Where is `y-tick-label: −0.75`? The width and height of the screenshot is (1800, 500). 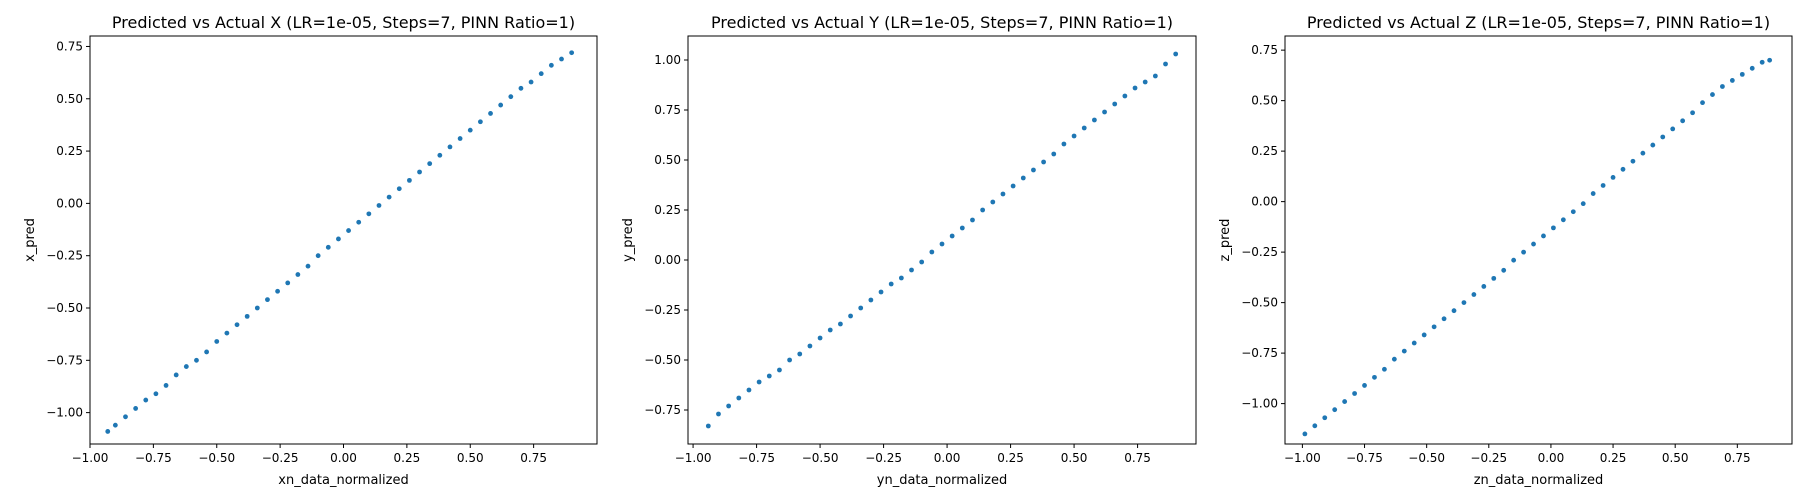
y-tick-label: −0.75 is located at coordinates (662, 410).